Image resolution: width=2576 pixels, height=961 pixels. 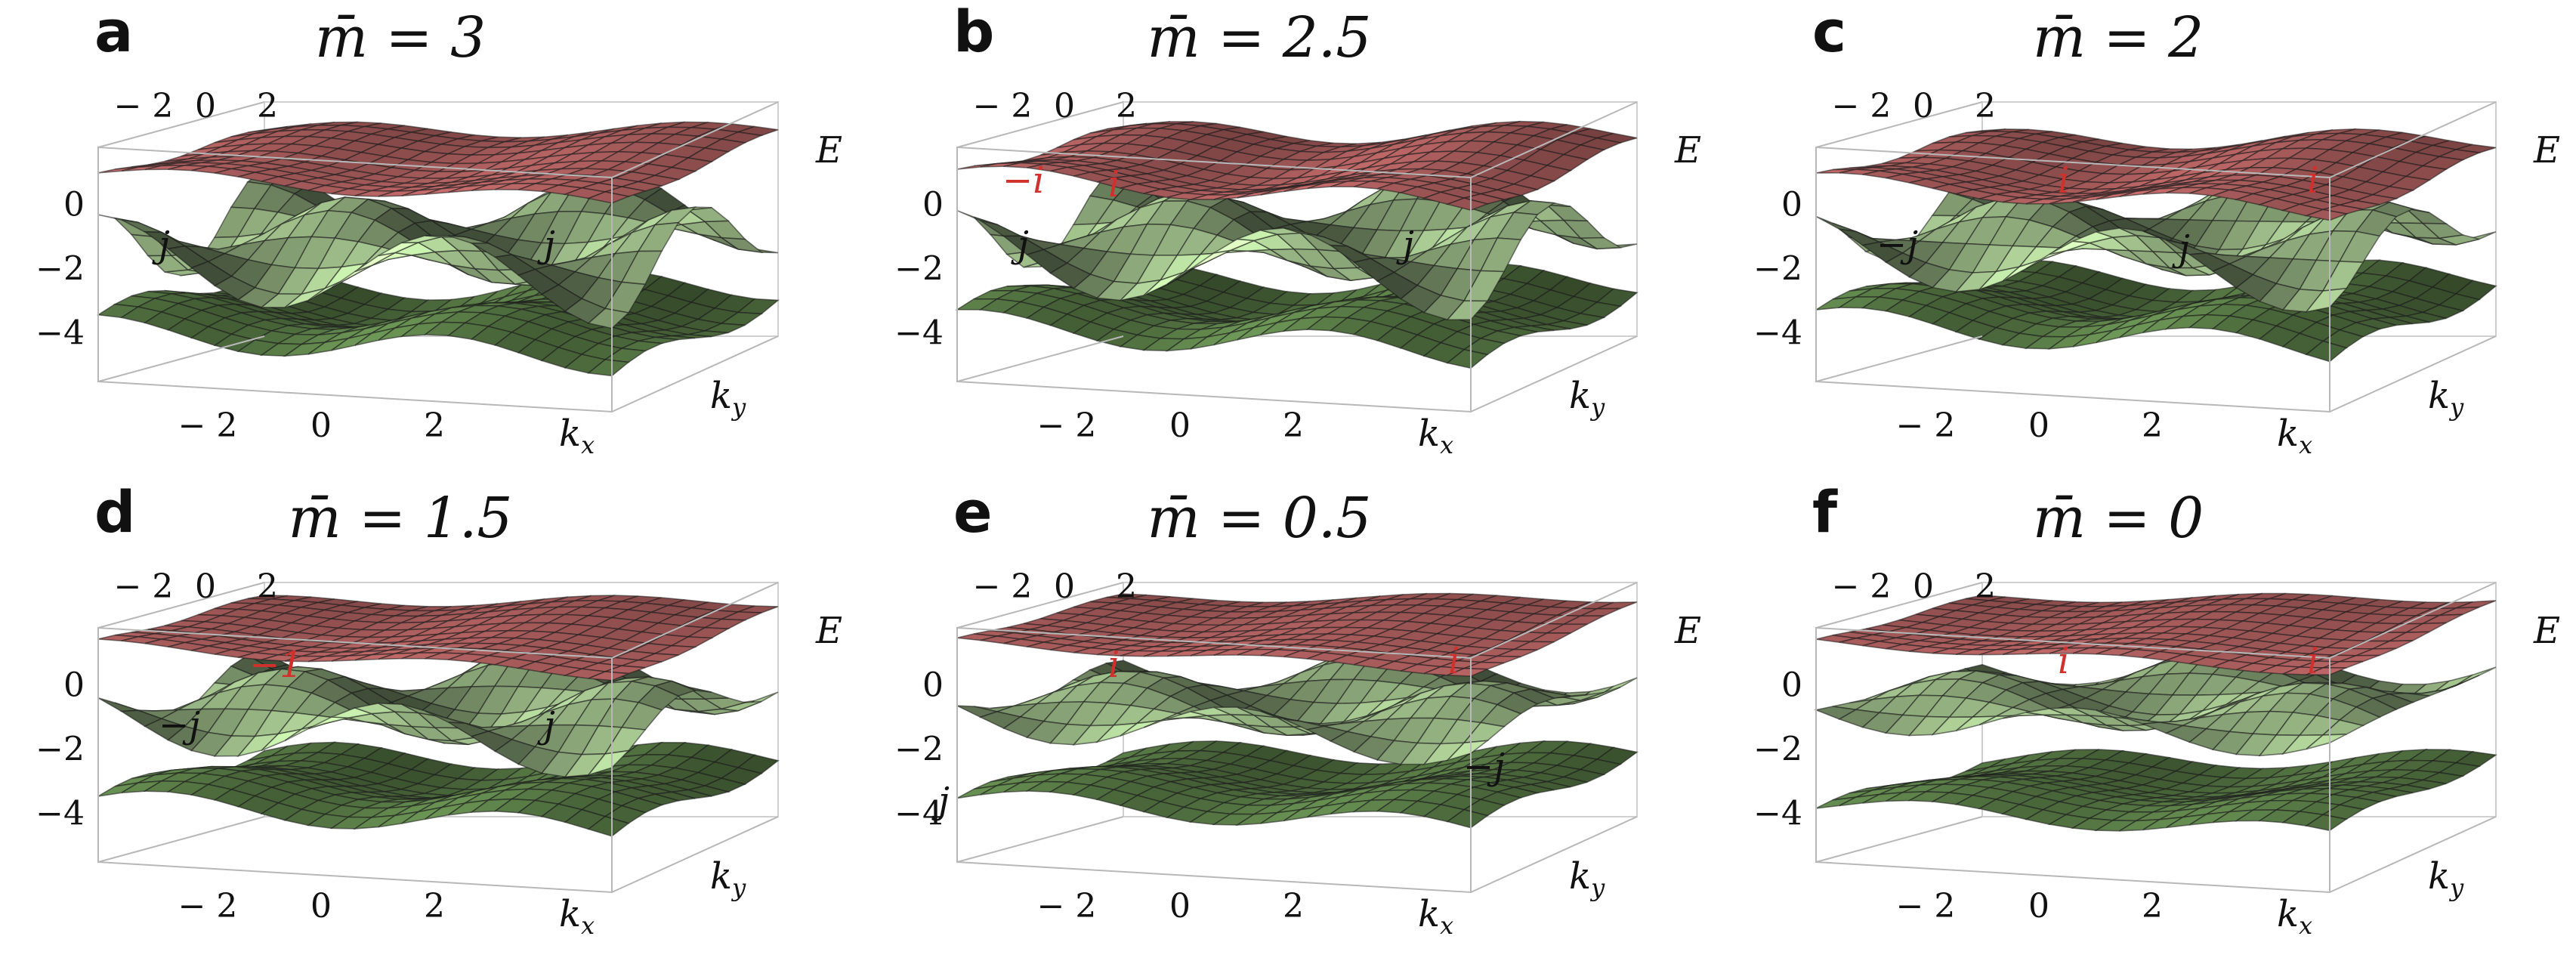 What do you see at coordinates (2155, 701) in the screenshot?
I see `middle-band-surface` at bounding box center [2155, 701].